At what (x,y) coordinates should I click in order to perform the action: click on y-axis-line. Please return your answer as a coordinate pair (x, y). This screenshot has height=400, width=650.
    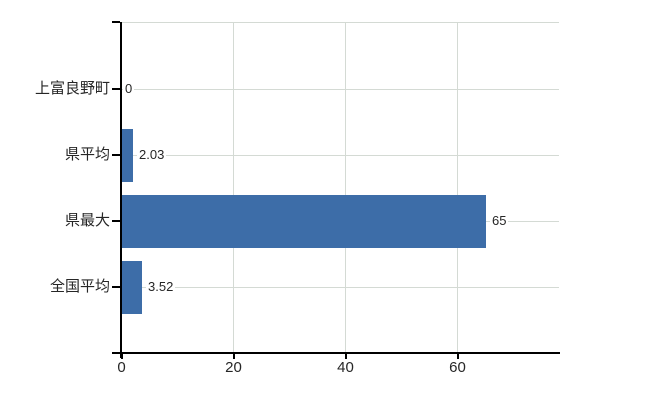
    Looking at the image, I should click on (121, 190).